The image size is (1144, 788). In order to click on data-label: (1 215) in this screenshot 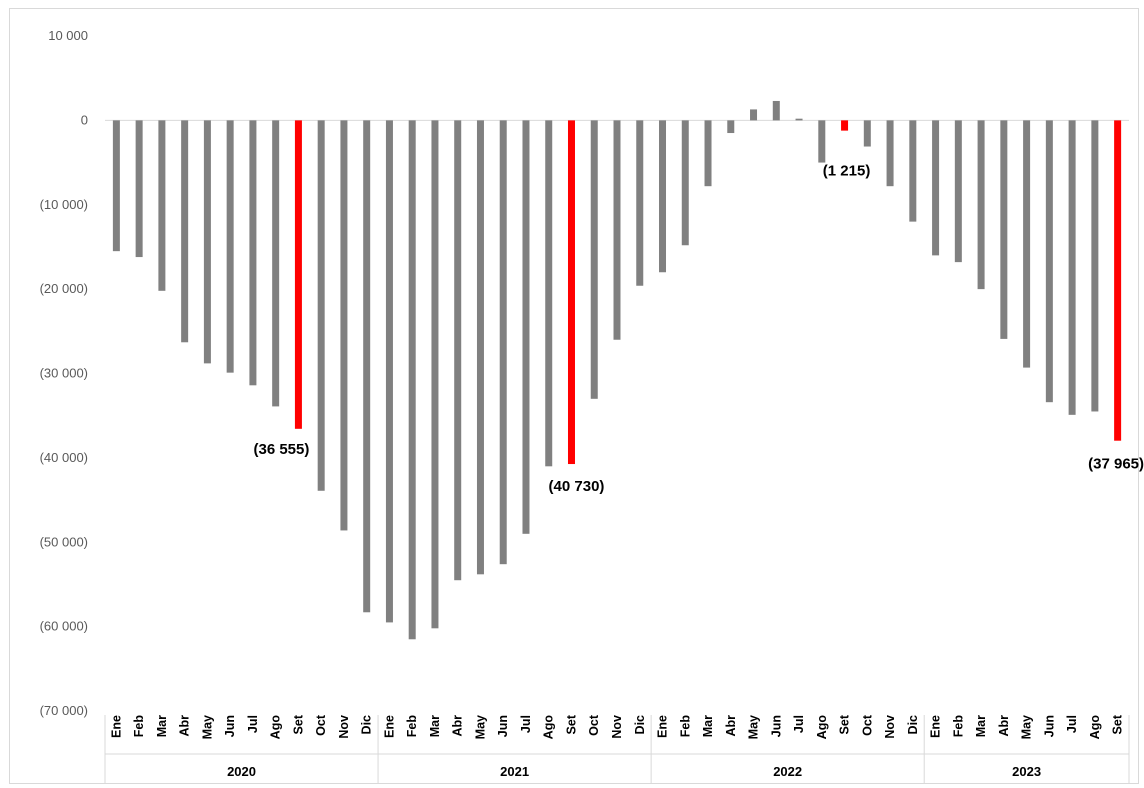, I will do `click(847, 171)`.